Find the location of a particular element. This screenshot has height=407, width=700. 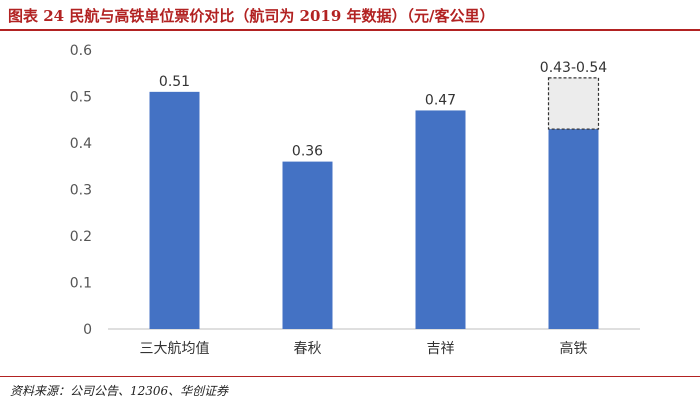

y-tick-label: 0.3 is located at coordinates (81, 191).